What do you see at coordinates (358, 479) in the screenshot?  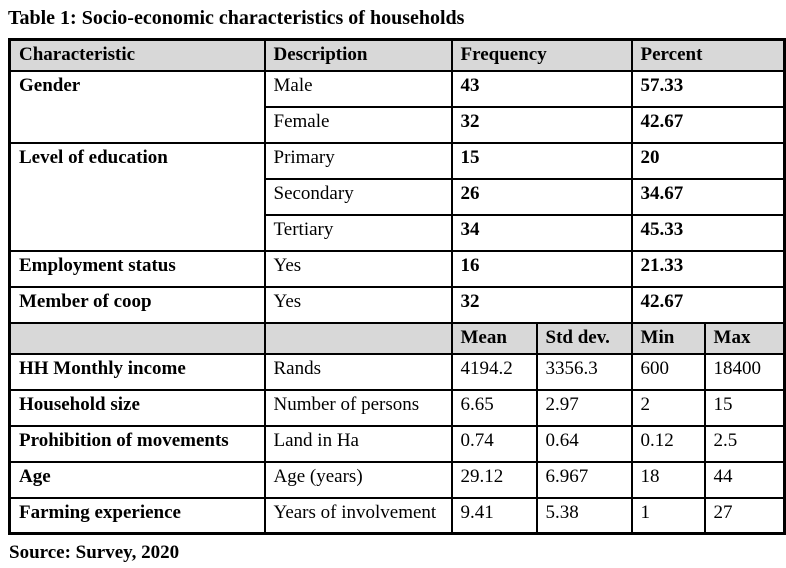 I see `description-cell: Age (years)` at bounding box center [358, 479].